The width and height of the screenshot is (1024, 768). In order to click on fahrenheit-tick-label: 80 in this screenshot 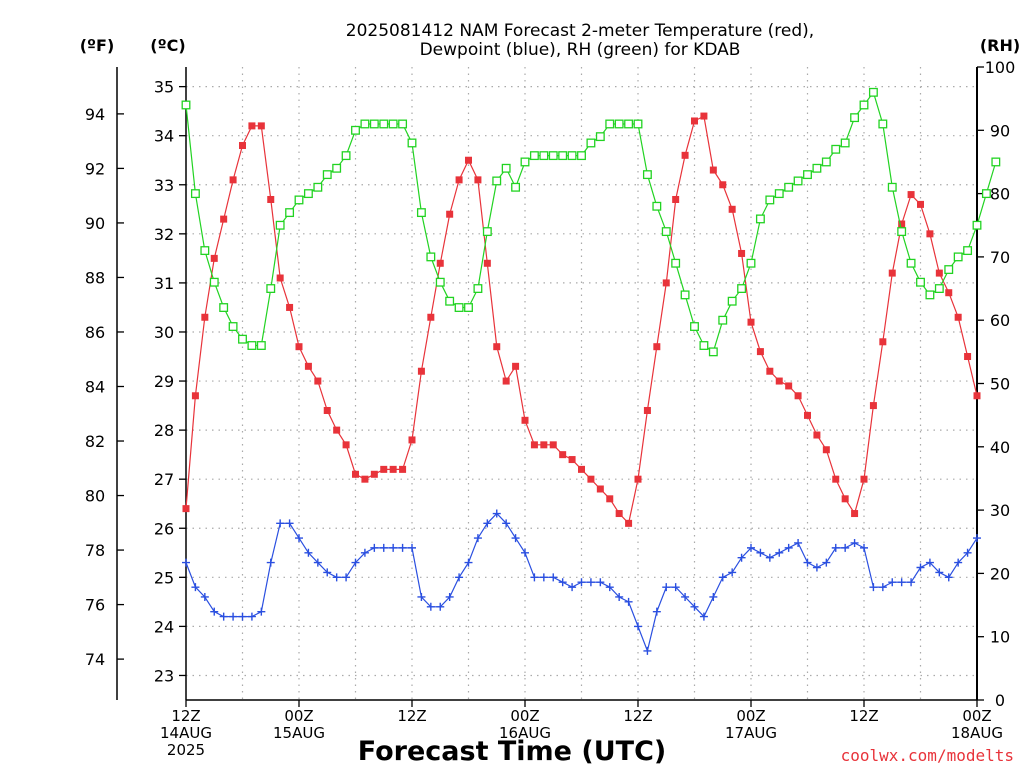, I will do `click(95, 496)`.